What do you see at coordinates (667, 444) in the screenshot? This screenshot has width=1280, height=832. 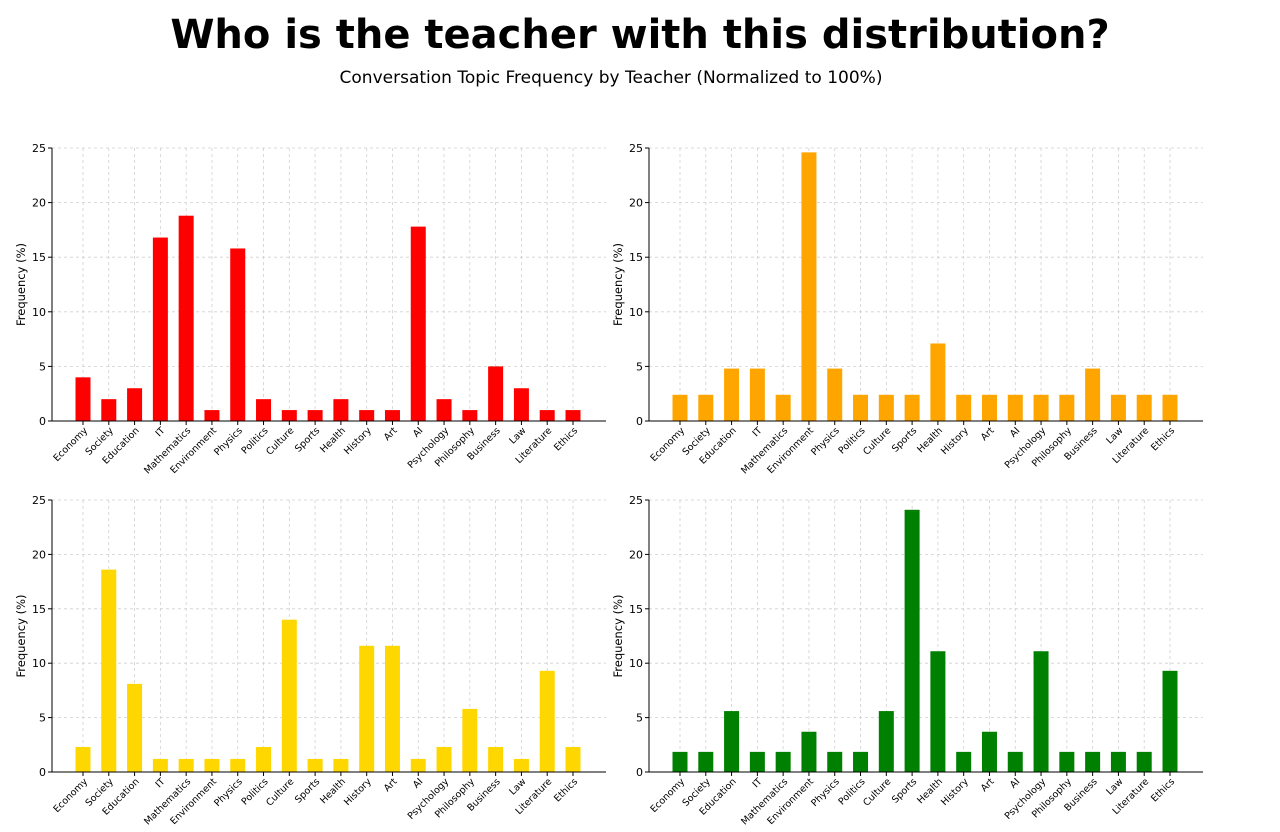 I see `x-tick-label: Economy` at bounding box center [667, 444].